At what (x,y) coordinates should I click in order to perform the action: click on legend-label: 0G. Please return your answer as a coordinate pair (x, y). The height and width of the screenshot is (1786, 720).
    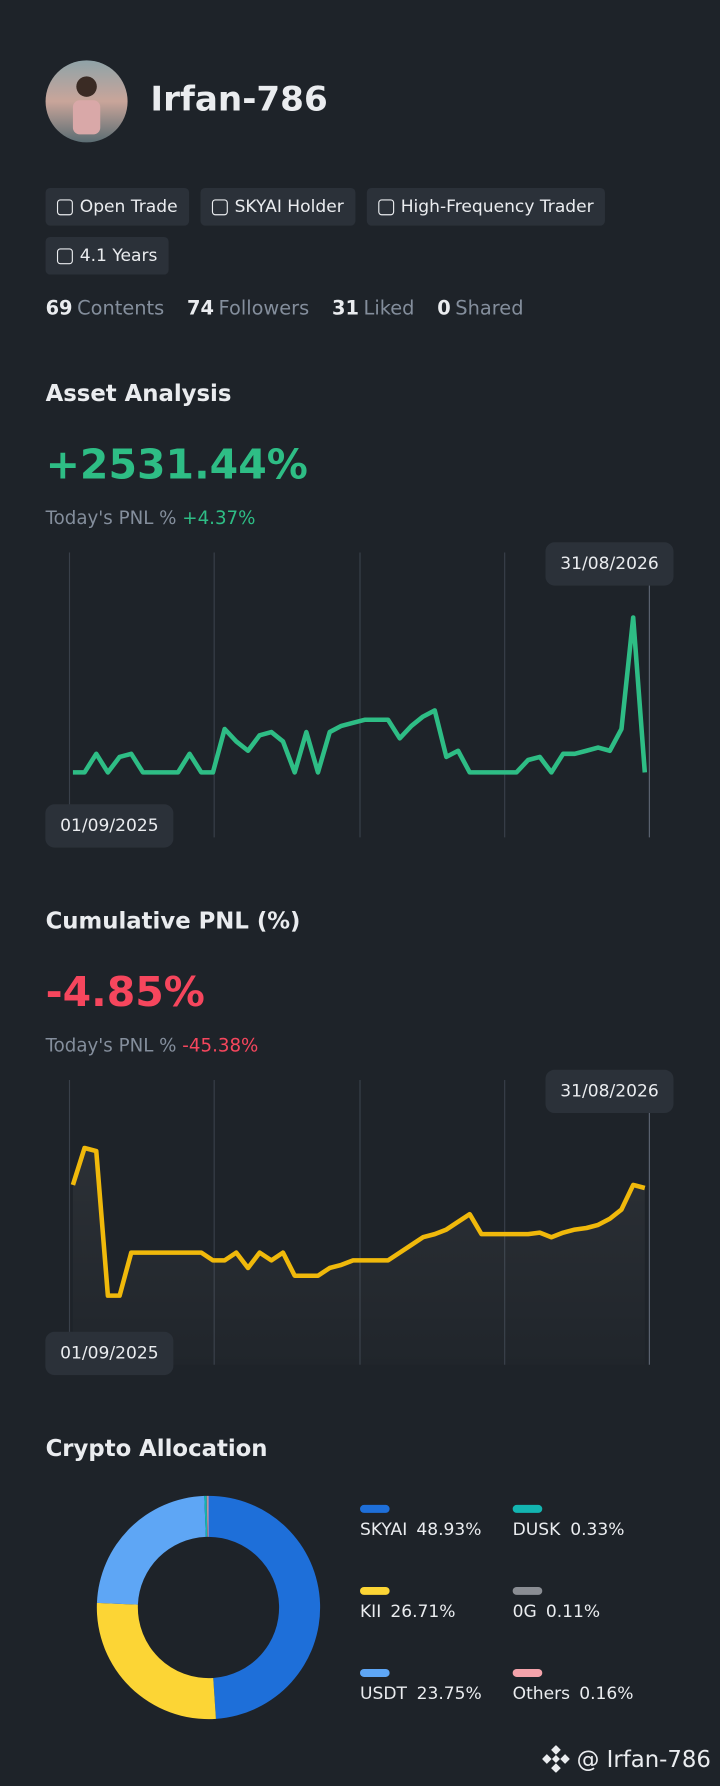
    Looking at the image, I should click on (525, 1612).